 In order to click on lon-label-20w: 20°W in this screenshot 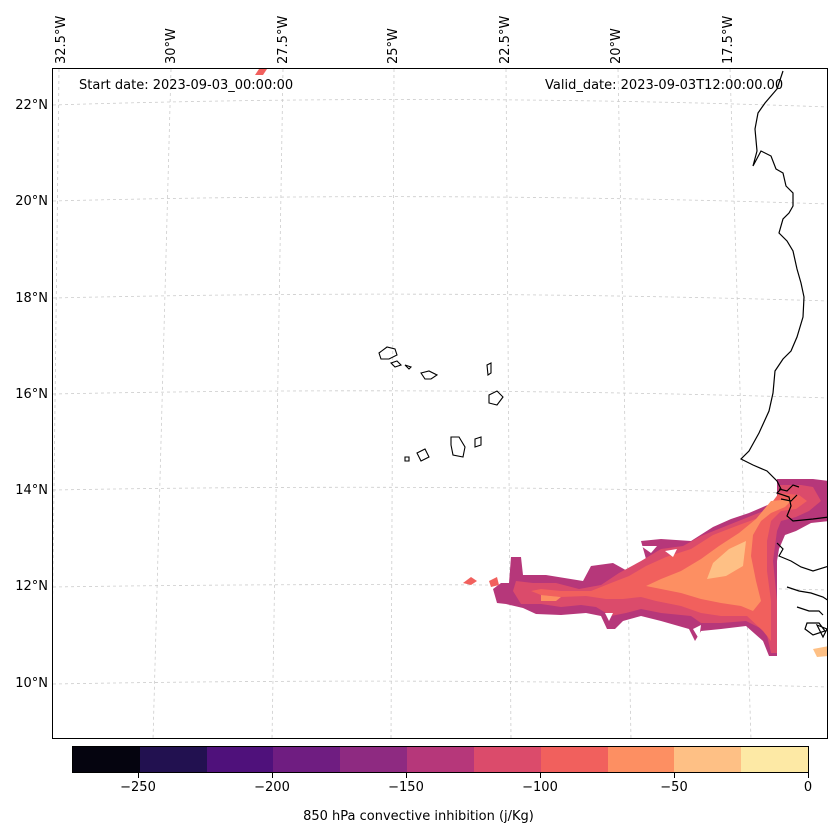, I will do `click(616, 46)`.